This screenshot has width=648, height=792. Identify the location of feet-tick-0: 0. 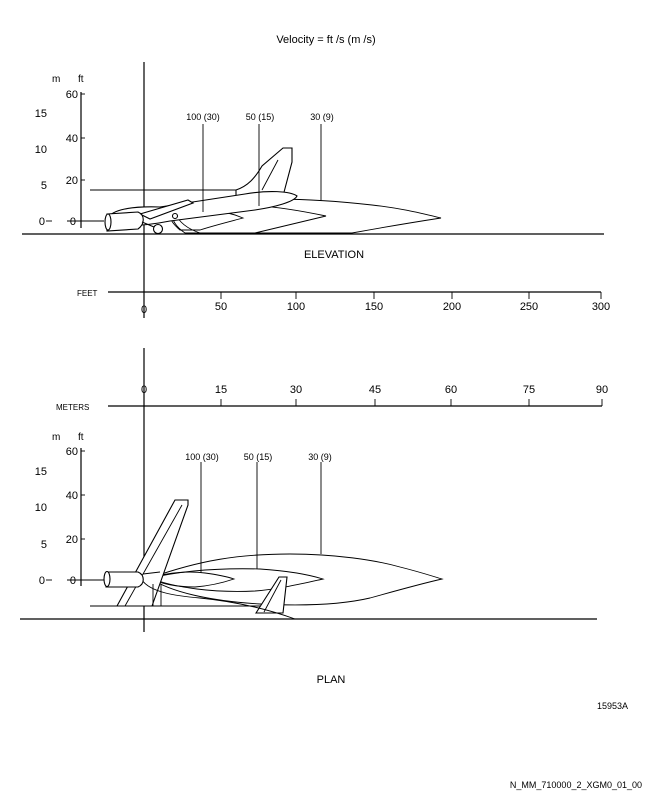
(144, 310).